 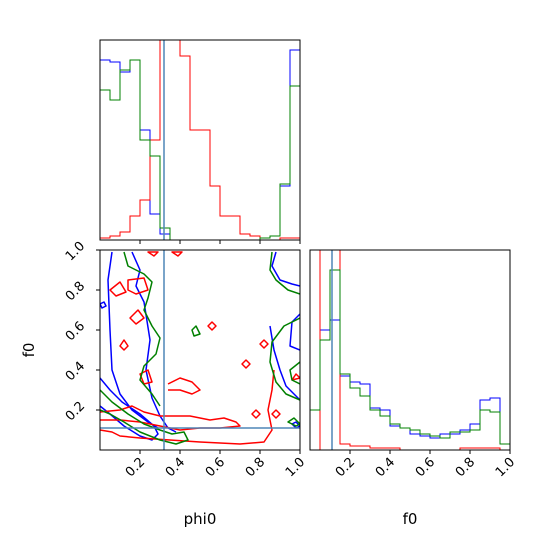 I want to click on x-axis-label-phi0: phi0, so click(x=200, y=519).